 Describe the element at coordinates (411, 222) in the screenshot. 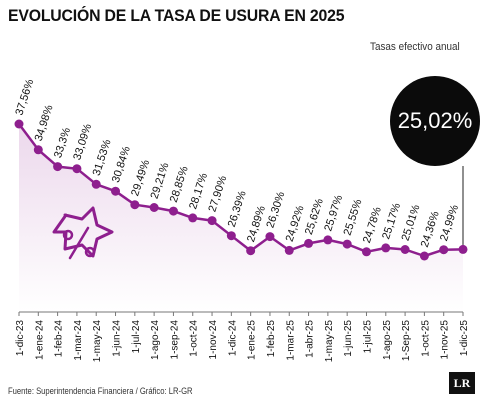

I see `data-label: 25,01%` at that location.